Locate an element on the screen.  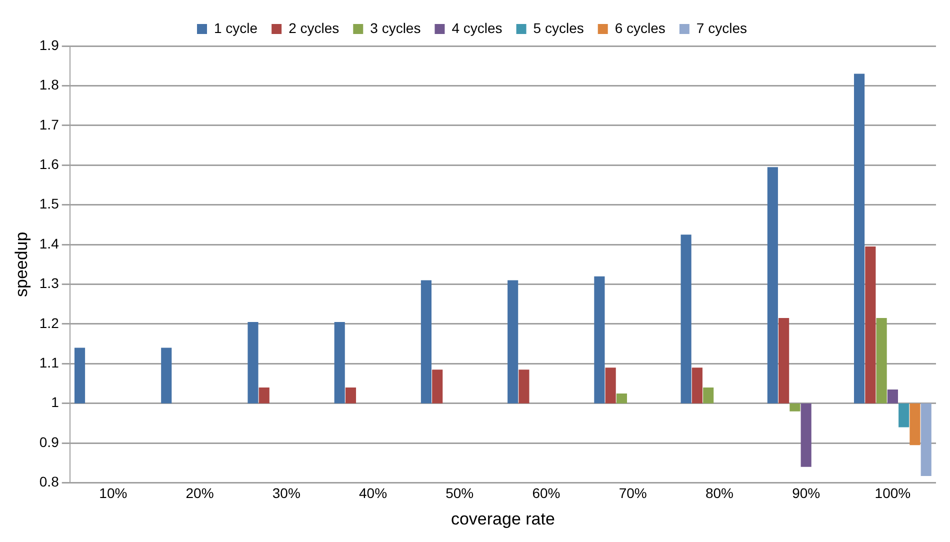
legend-label: 2 cycles is located at coordinates (314, 28).